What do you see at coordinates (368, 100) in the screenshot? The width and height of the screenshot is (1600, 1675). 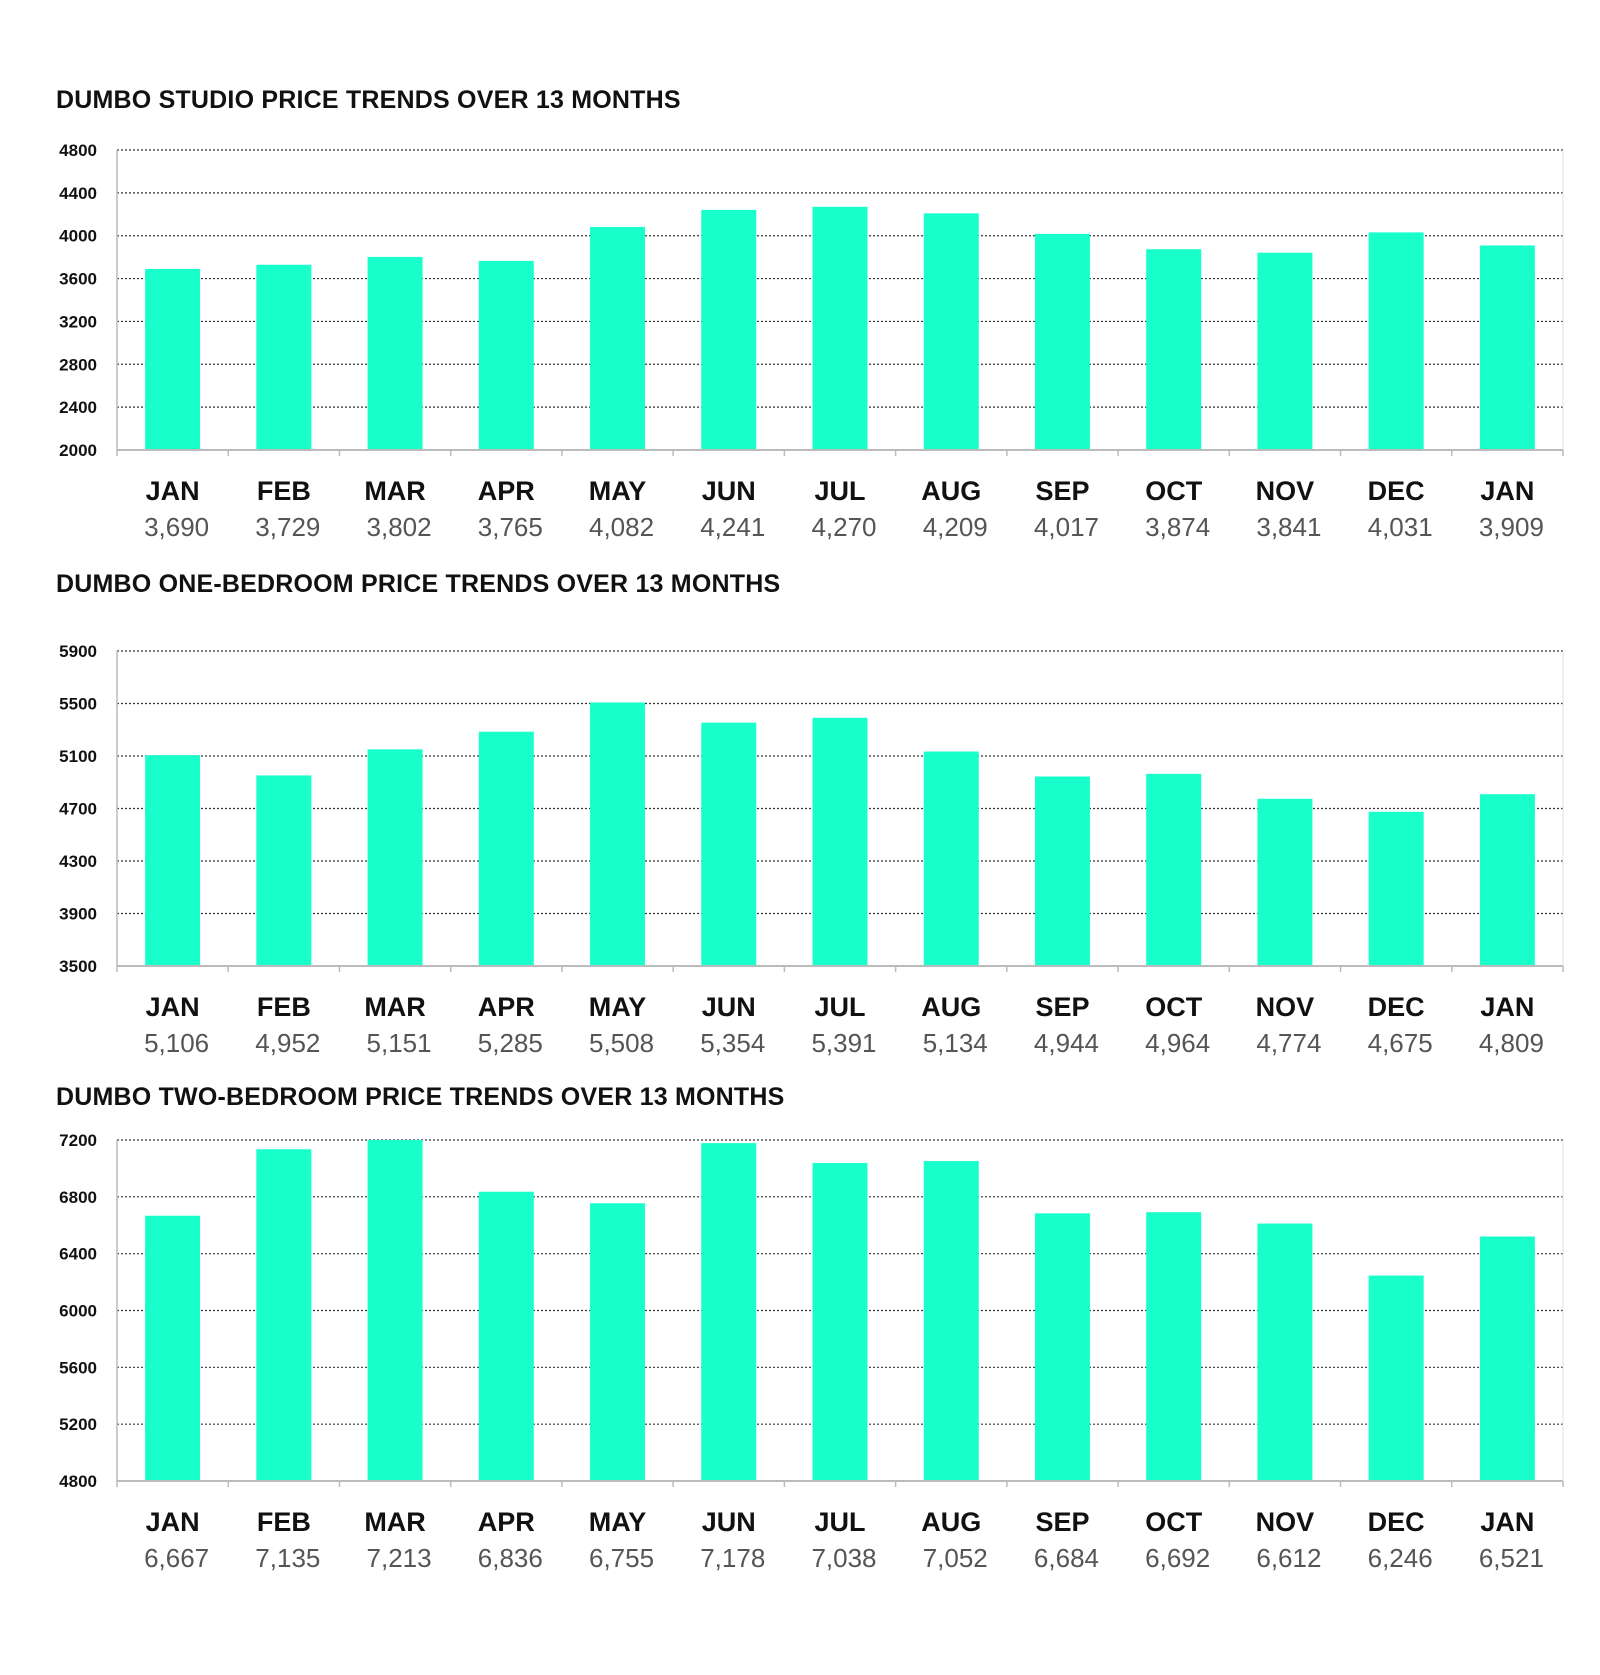 I see `chart-title: DUMBO STUDIO PRICE TRENDS OVER 13 MONTHS` at bounding box center [368, 100].